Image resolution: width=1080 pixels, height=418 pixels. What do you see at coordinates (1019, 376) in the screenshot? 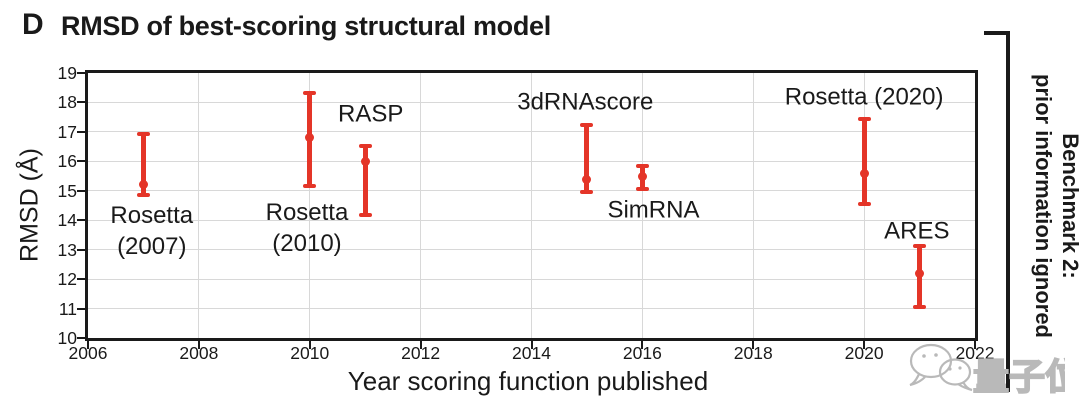
I see `watermark-brand-text: 量子位` at bounding box center [1019, 376].